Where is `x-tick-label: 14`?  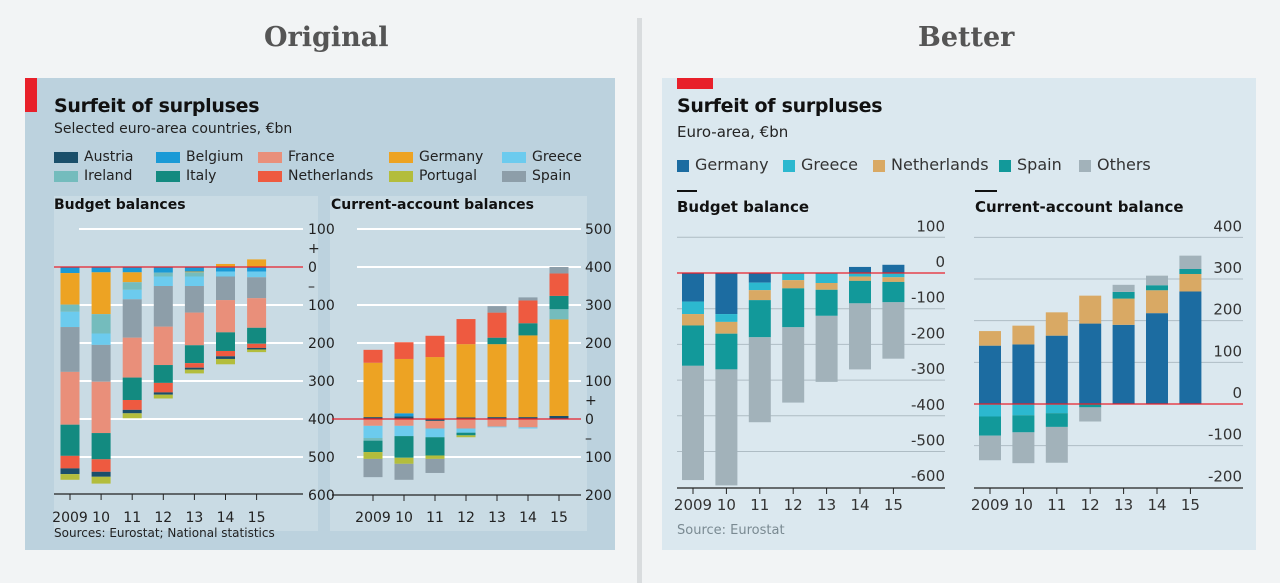
x-tick-label: 14 is located at coordinates (226, 518).